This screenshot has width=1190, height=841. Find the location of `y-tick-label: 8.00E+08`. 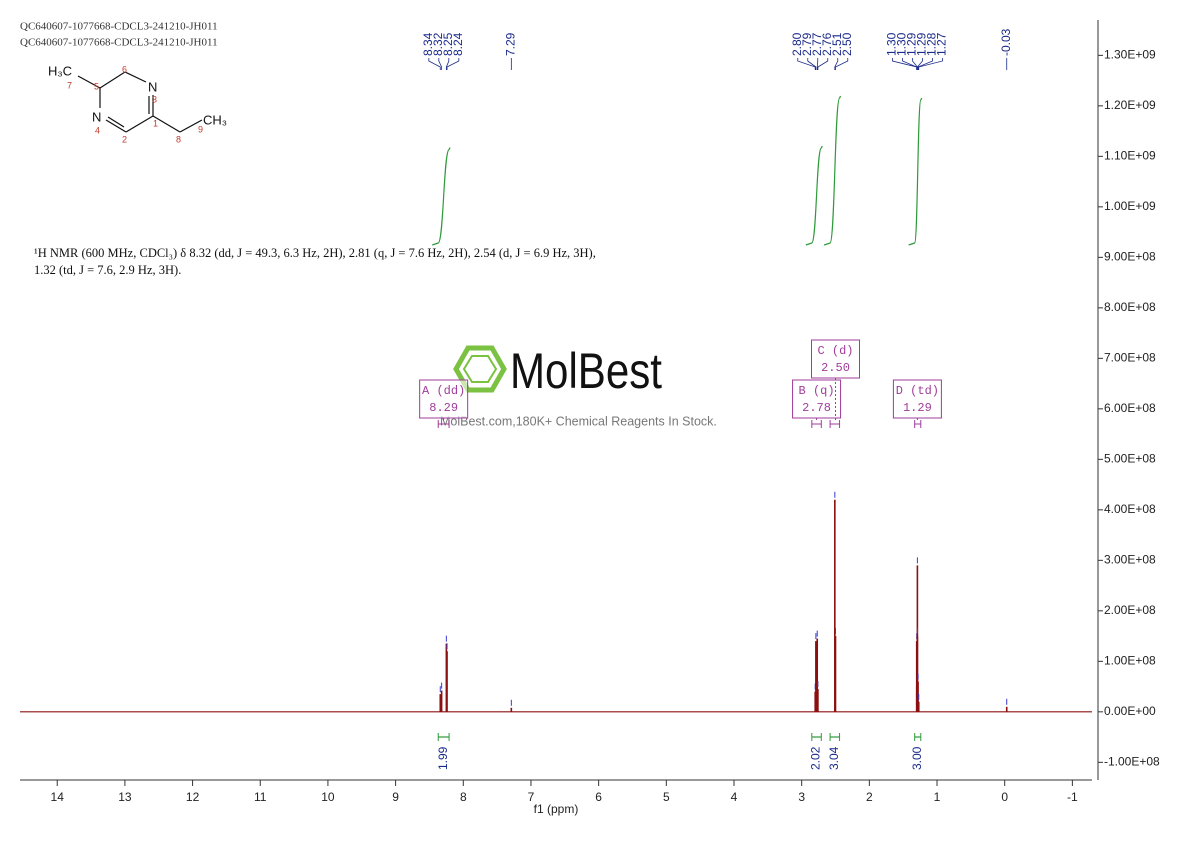

y-tick-label: 8.00E+08 is located at coordinates (1130, 307).